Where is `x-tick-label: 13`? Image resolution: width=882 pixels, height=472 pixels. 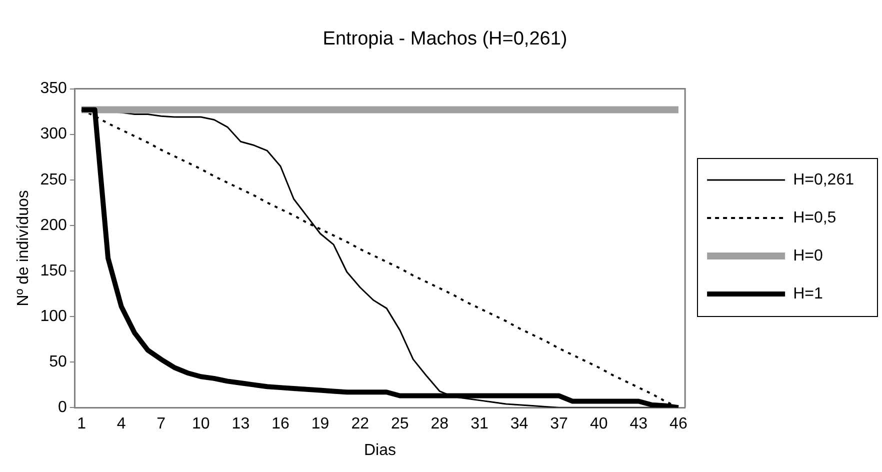
x-tick-label: 13 is located at coordinates (241, 424).